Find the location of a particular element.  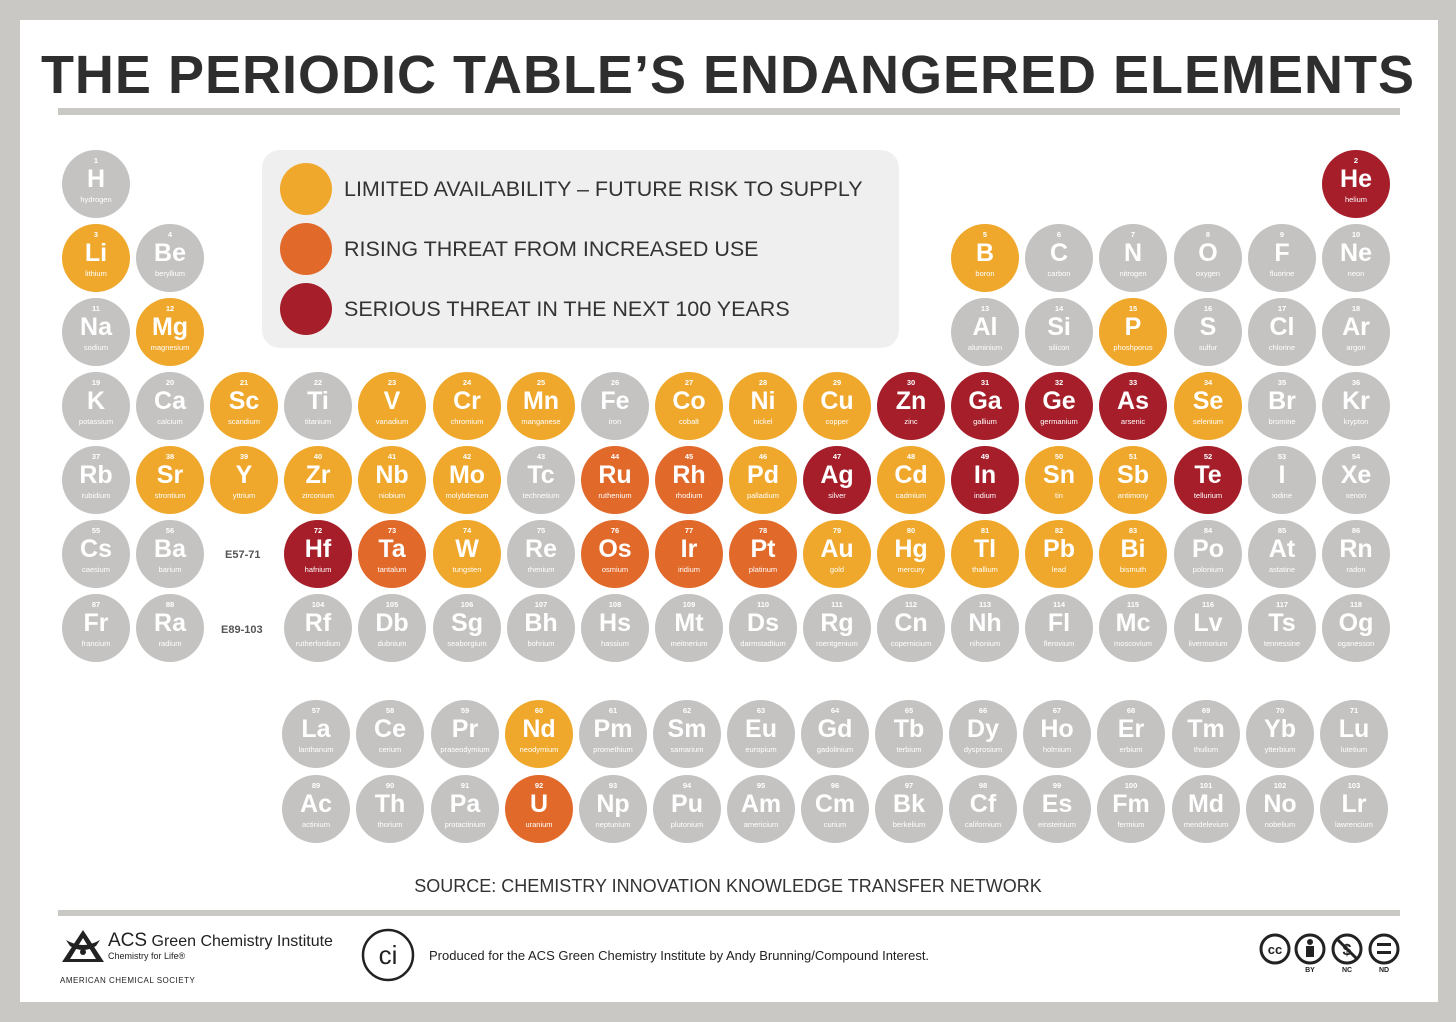

element-name: thulium is located at coordinates (1206, 749).